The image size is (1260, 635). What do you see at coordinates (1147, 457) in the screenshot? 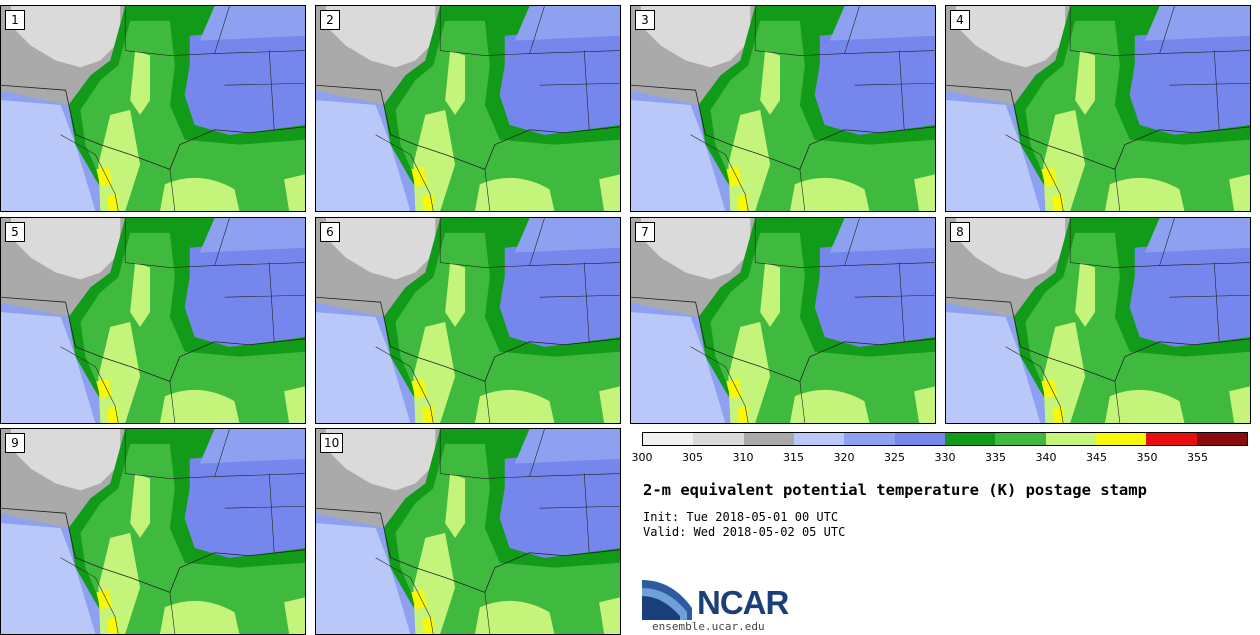
I see `legend-tick-label: 350` at bounding box center [1147, 457].